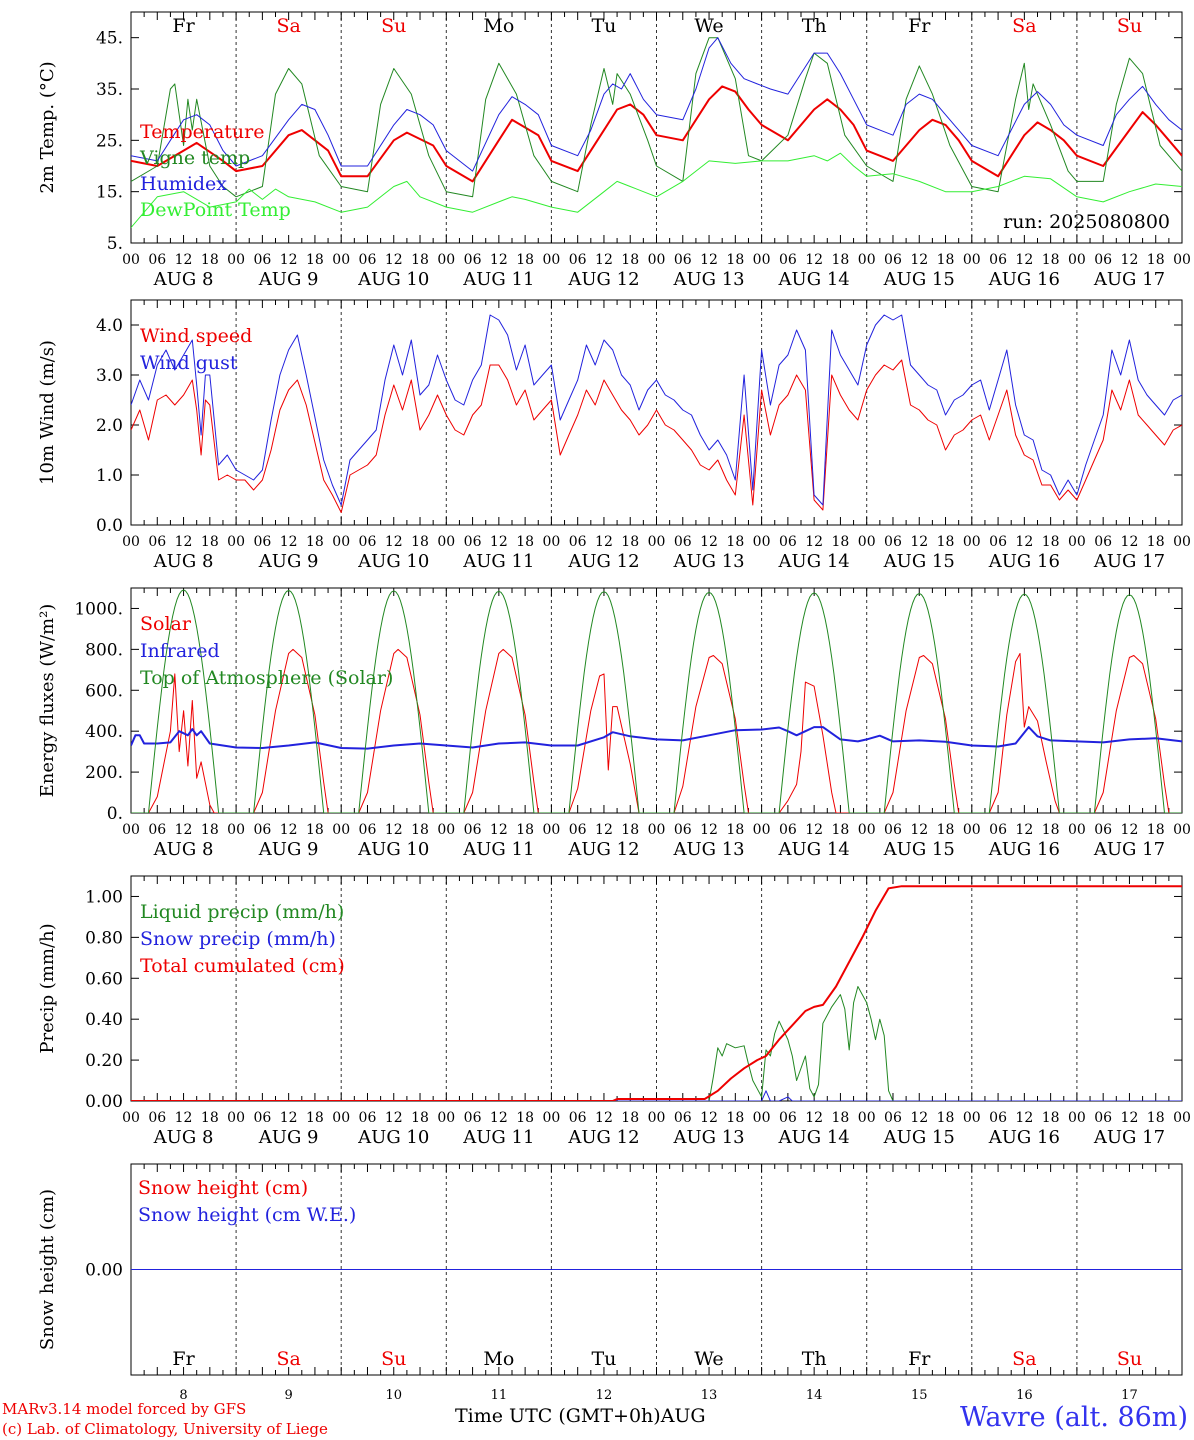 The height and width of the screenshot is (1440, 1194). I want to click on day-number-label: 13, so click(709, 1395).